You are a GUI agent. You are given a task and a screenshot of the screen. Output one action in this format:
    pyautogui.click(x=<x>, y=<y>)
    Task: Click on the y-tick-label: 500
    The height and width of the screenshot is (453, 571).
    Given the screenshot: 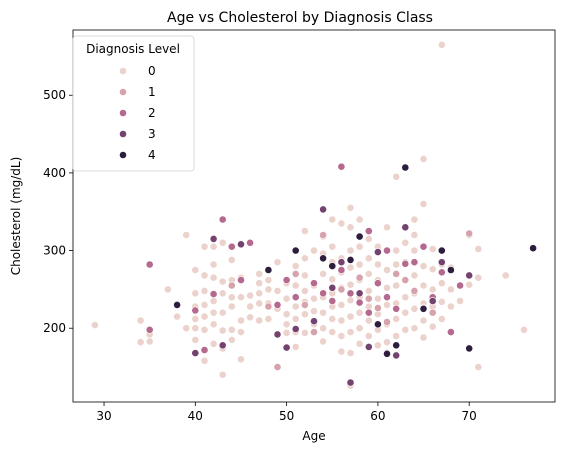 What is the action you would take?
    pyautogui.click(x=54, y=95)
    